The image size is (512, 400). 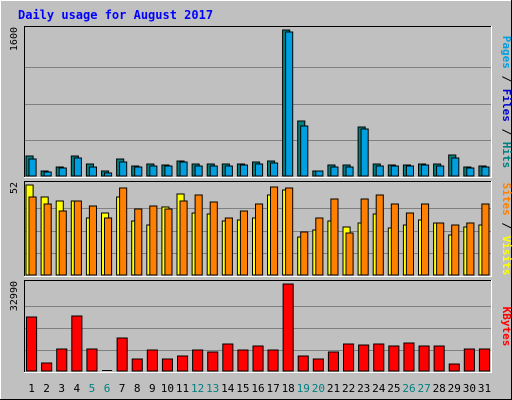 I want to click on chart-legends: Pages / Files / Hits Sites / Visits KBytes, so click(x=506, y=191).